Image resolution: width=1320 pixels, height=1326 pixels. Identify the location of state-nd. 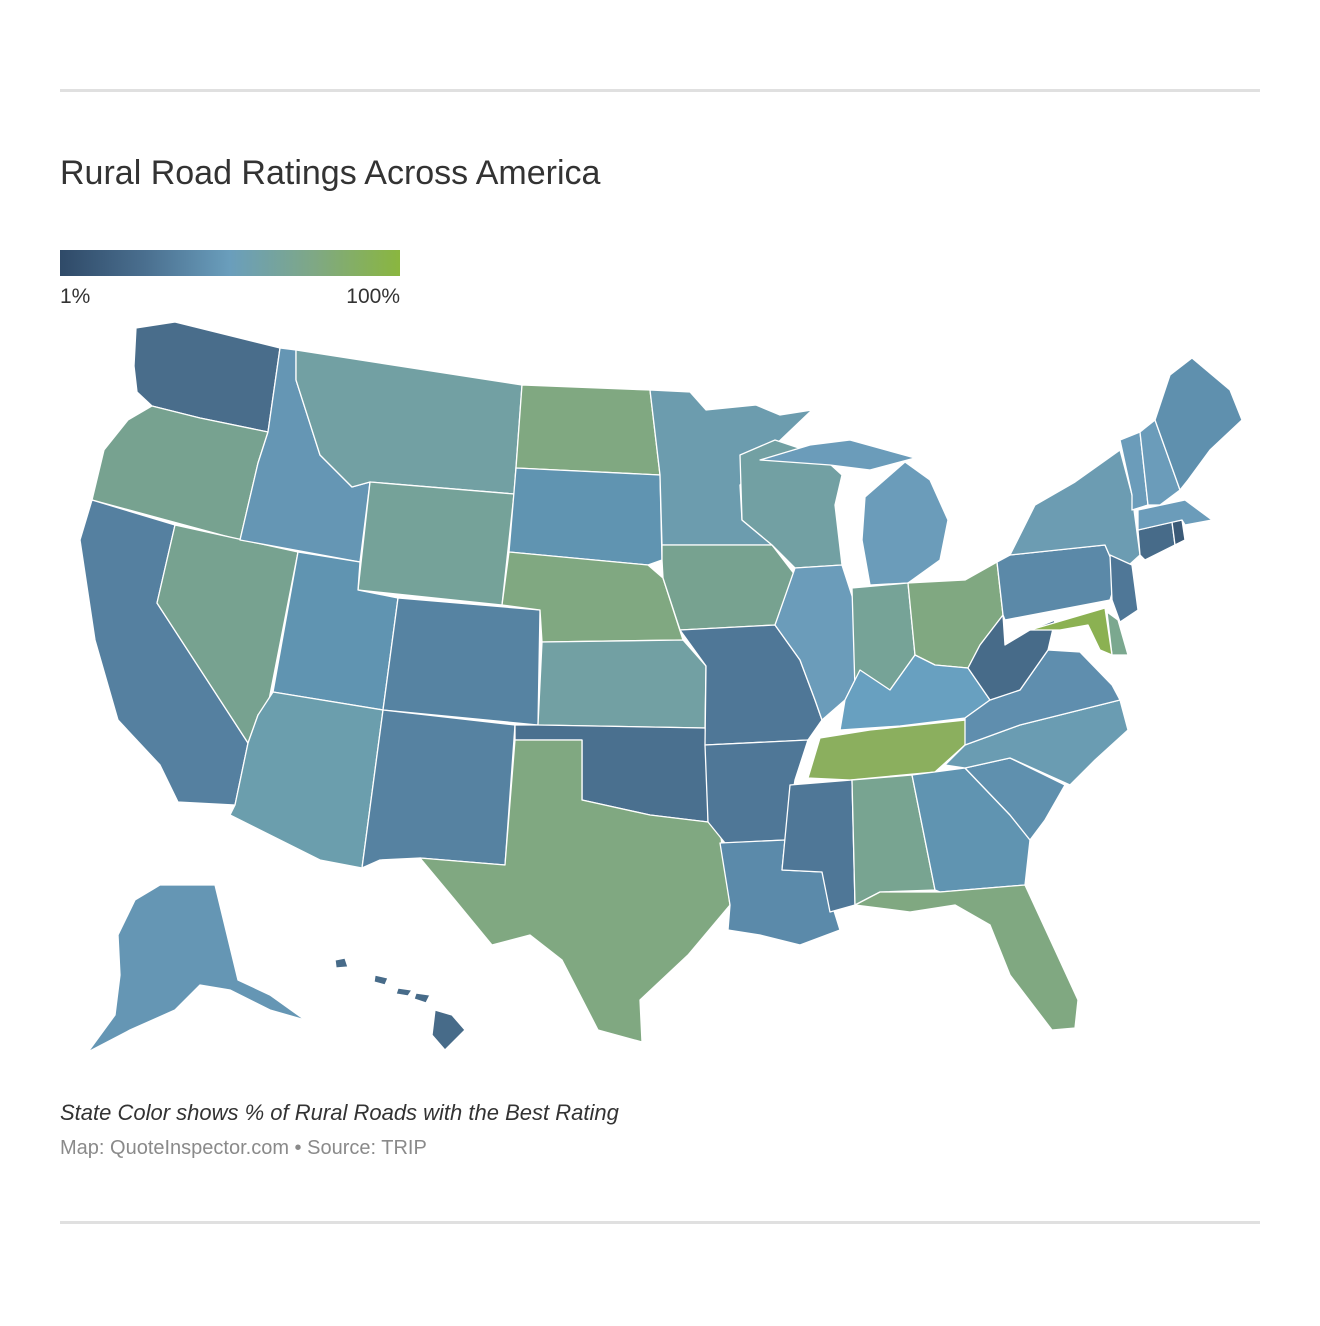
(588, 430).